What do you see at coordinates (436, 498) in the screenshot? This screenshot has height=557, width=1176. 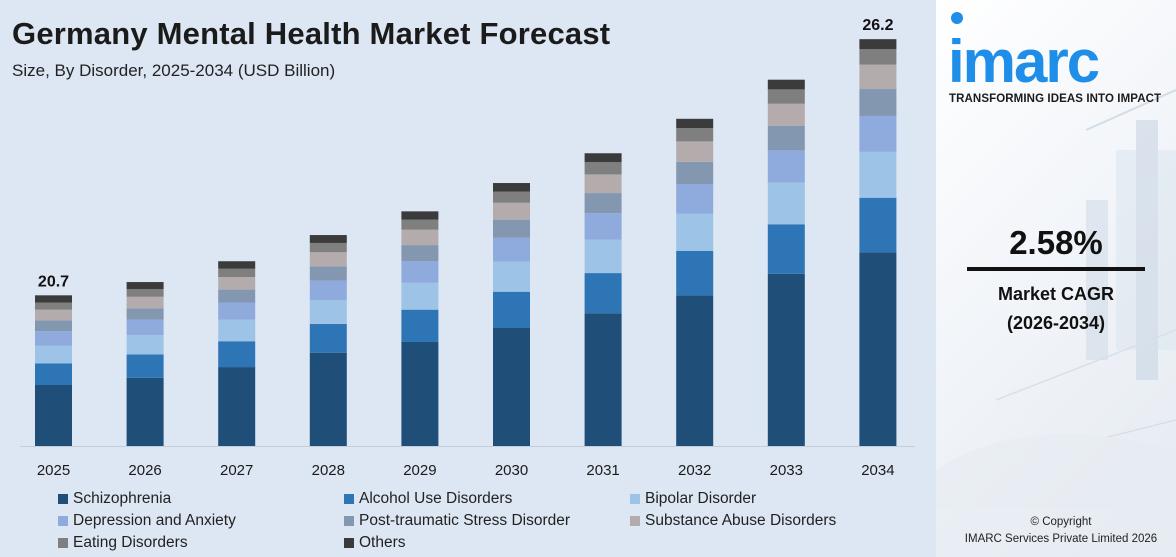 I see `legend-label: Alcohol Use Disorders` at bounding box center [436, 498].